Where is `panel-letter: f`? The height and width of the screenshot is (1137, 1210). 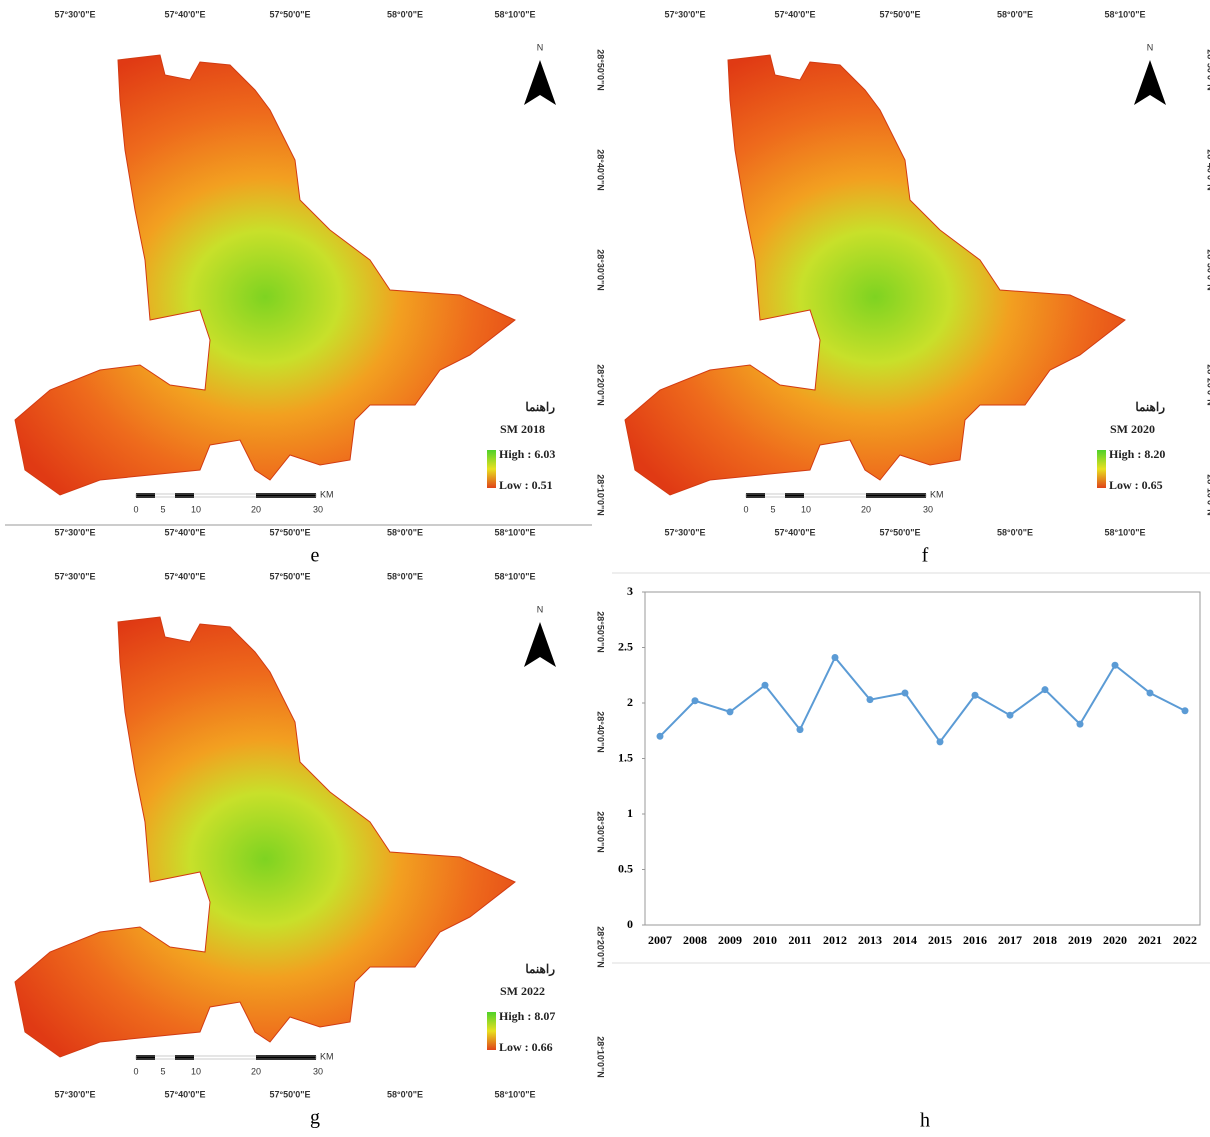
panel-letter: f is located at coordinates (925, 556).